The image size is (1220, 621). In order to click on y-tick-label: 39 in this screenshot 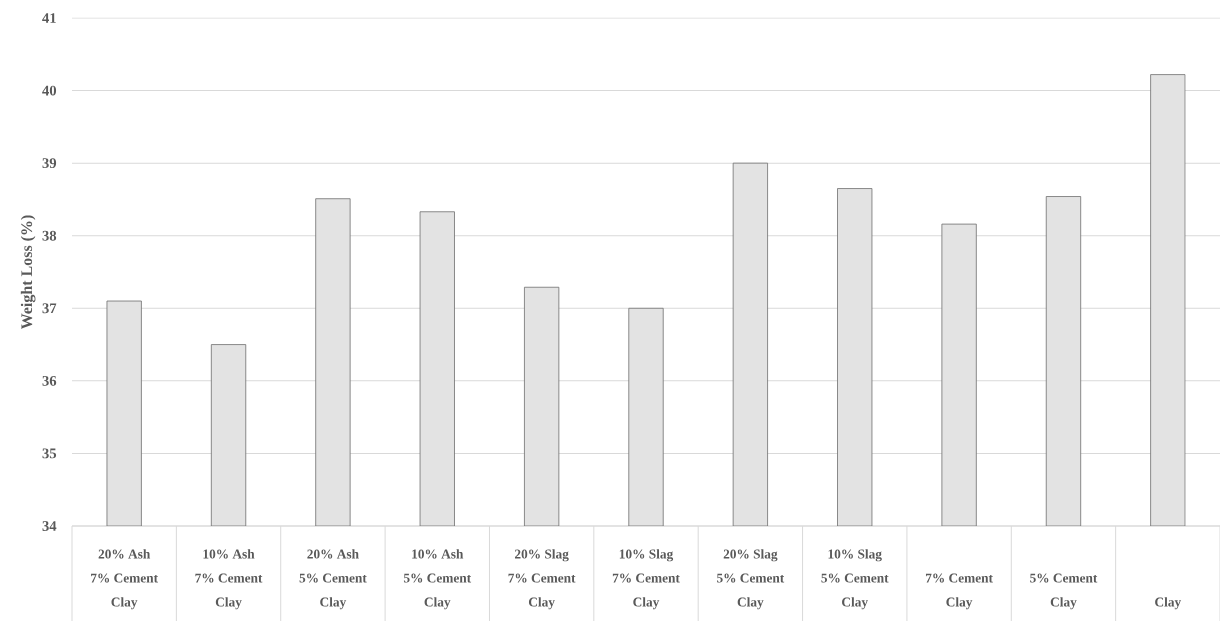, I will do `click(49, 163)`.